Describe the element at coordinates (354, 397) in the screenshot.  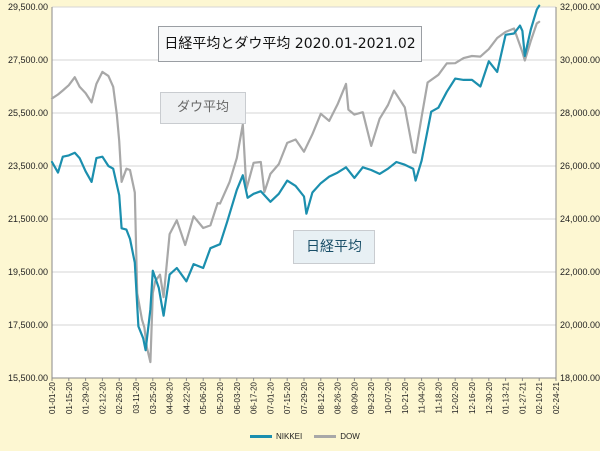
I see `x-tick-label: 09-09-20` at that location.